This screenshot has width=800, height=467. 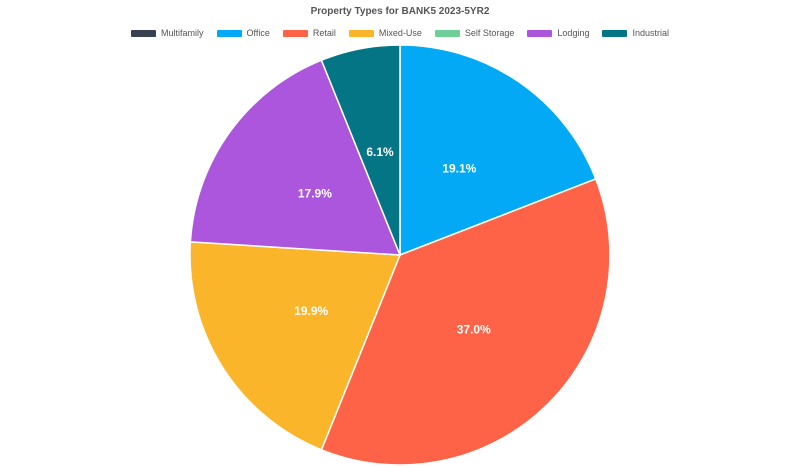 What do you see at coordinates (324, 33) in the screenshot?
I see `legend-label: Retail` at bounding box center [324, 33].